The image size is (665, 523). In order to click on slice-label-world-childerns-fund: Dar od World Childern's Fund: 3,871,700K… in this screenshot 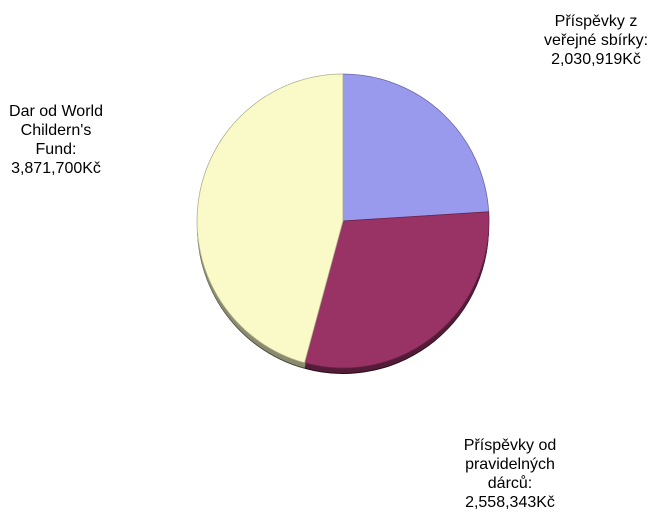, I will do `click(56, 140)`.